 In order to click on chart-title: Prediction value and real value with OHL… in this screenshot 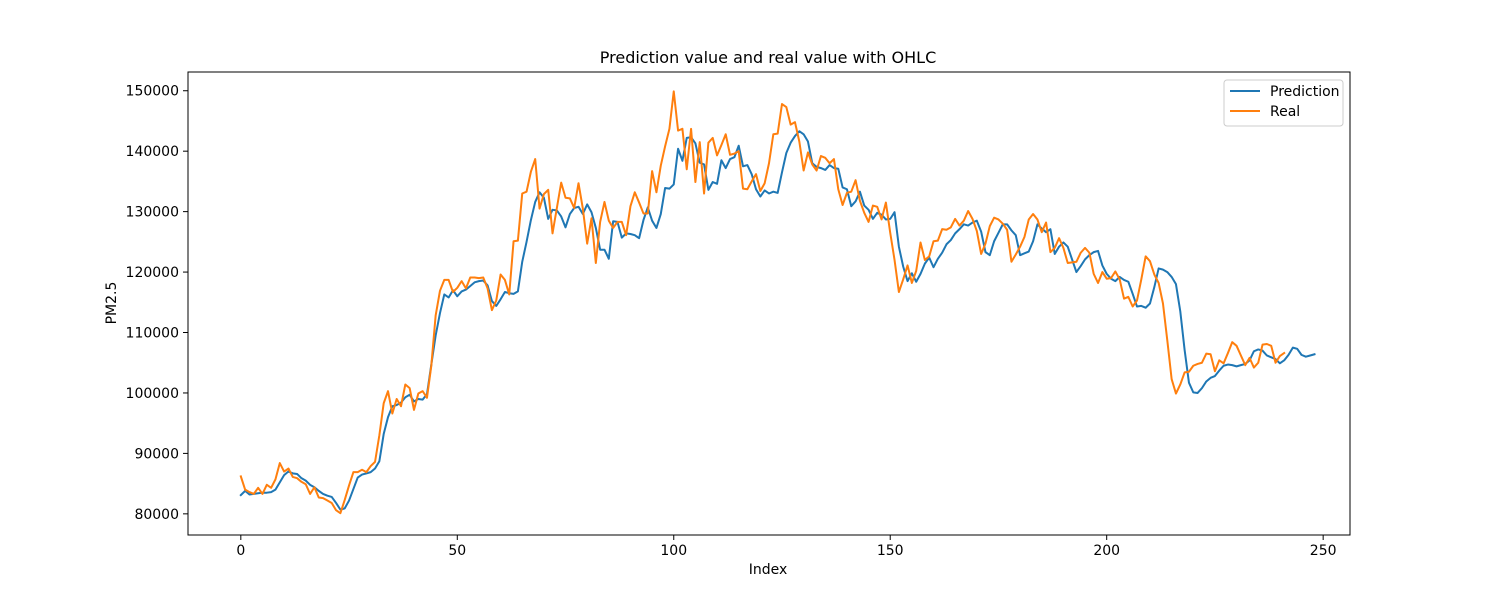, I will do `click(768, 57)`.